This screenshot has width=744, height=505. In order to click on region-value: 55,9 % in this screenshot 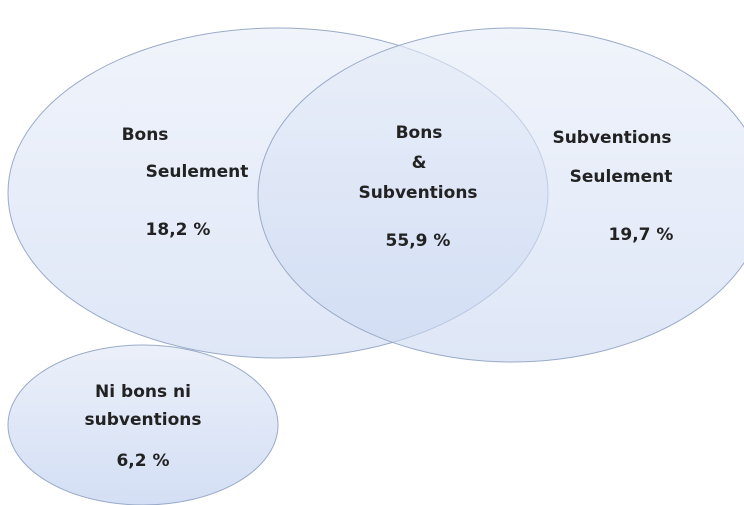, I will do `click(418, 241)`.